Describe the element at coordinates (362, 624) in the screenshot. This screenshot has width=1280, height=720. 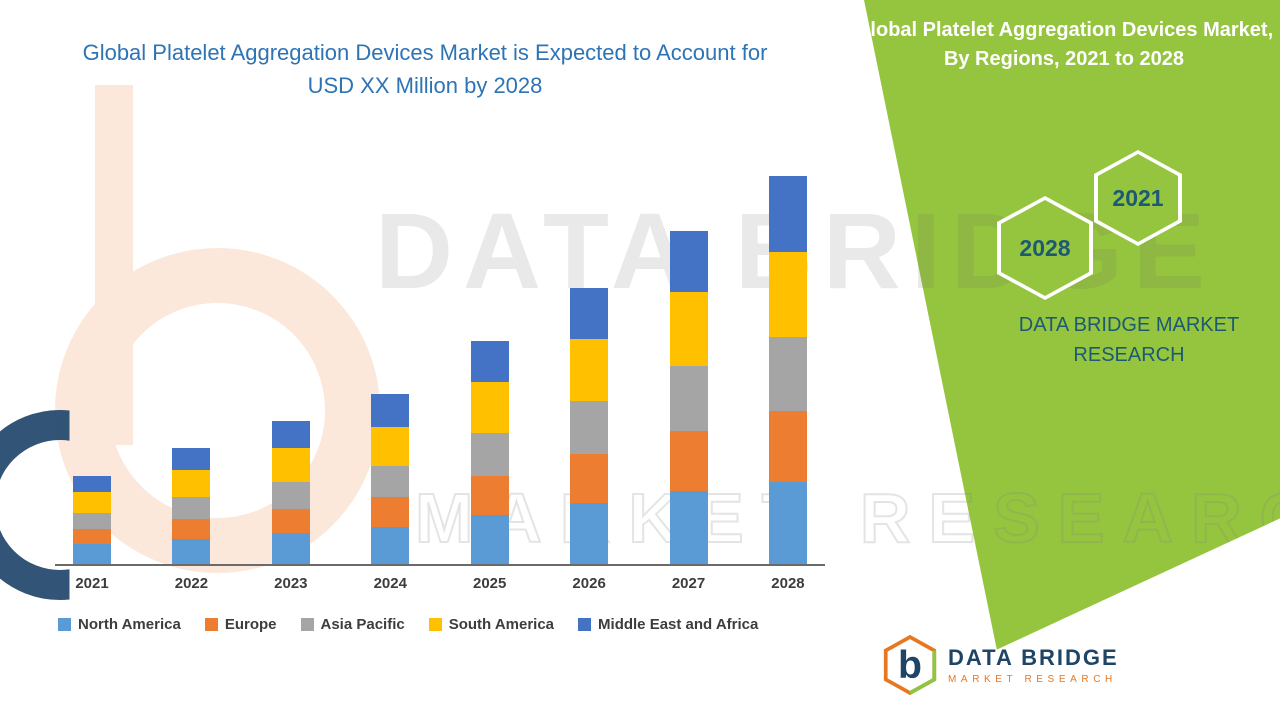
I see `legend-label: Asia Pacific` at that location.